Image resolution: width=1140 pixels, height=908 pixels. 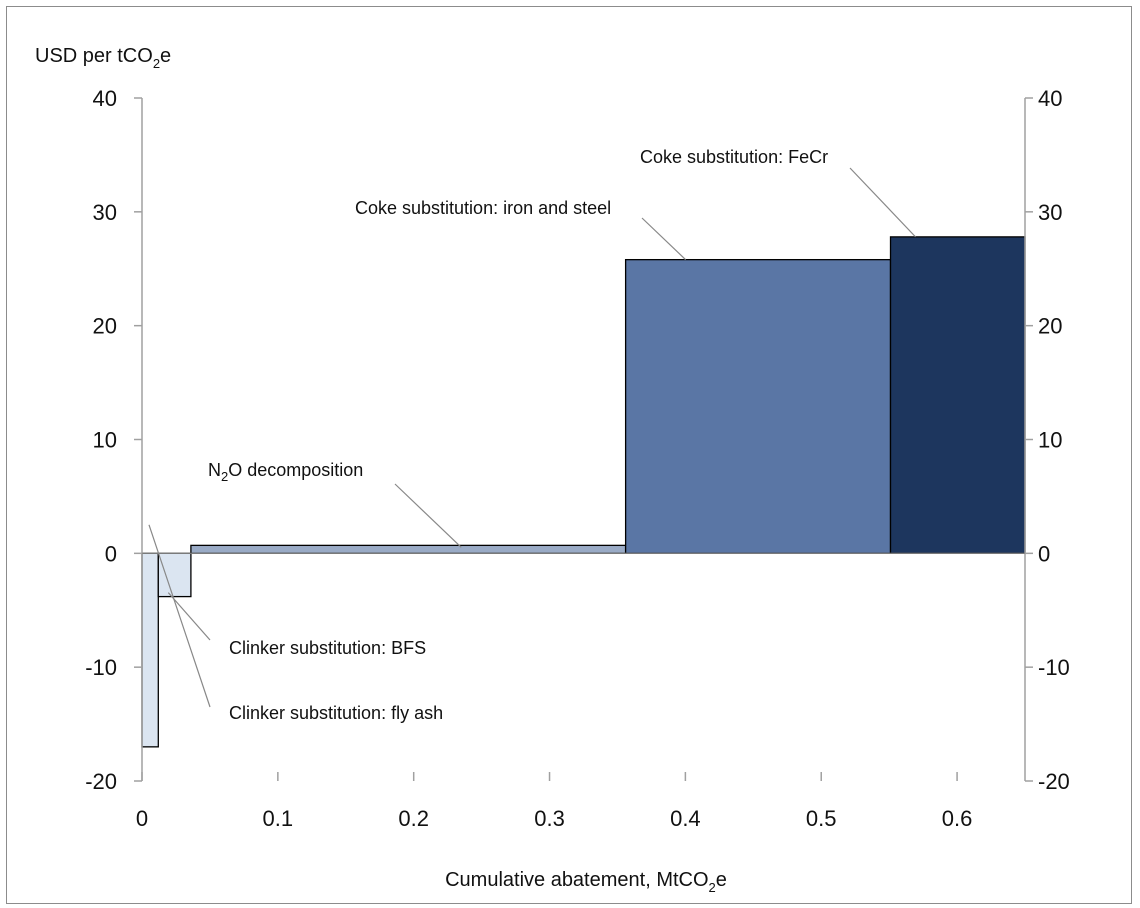 What do you see at coordinates (1044, 553) in the screenshot?
I see `y-tick-label-right-4: 0` at bounding box center [1044, 553].